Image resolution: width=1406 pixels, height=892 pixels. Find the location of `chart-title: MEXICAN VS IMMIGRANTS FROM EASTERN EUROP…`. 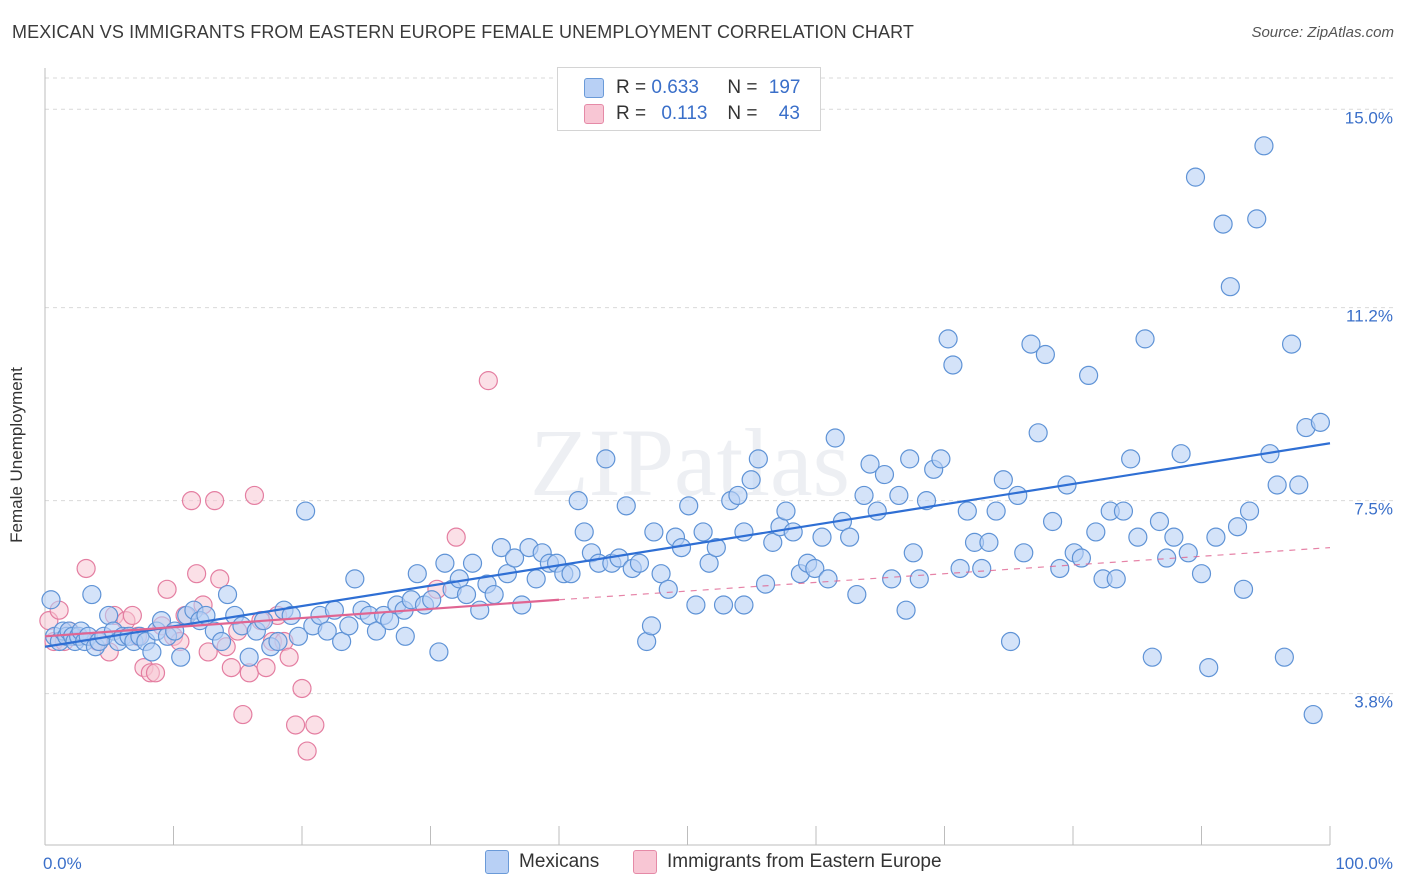

chart-title: MEXICAN VS IMMIGRANTS FROM EASTERN EUROP… is located at coordinates (463, 32).